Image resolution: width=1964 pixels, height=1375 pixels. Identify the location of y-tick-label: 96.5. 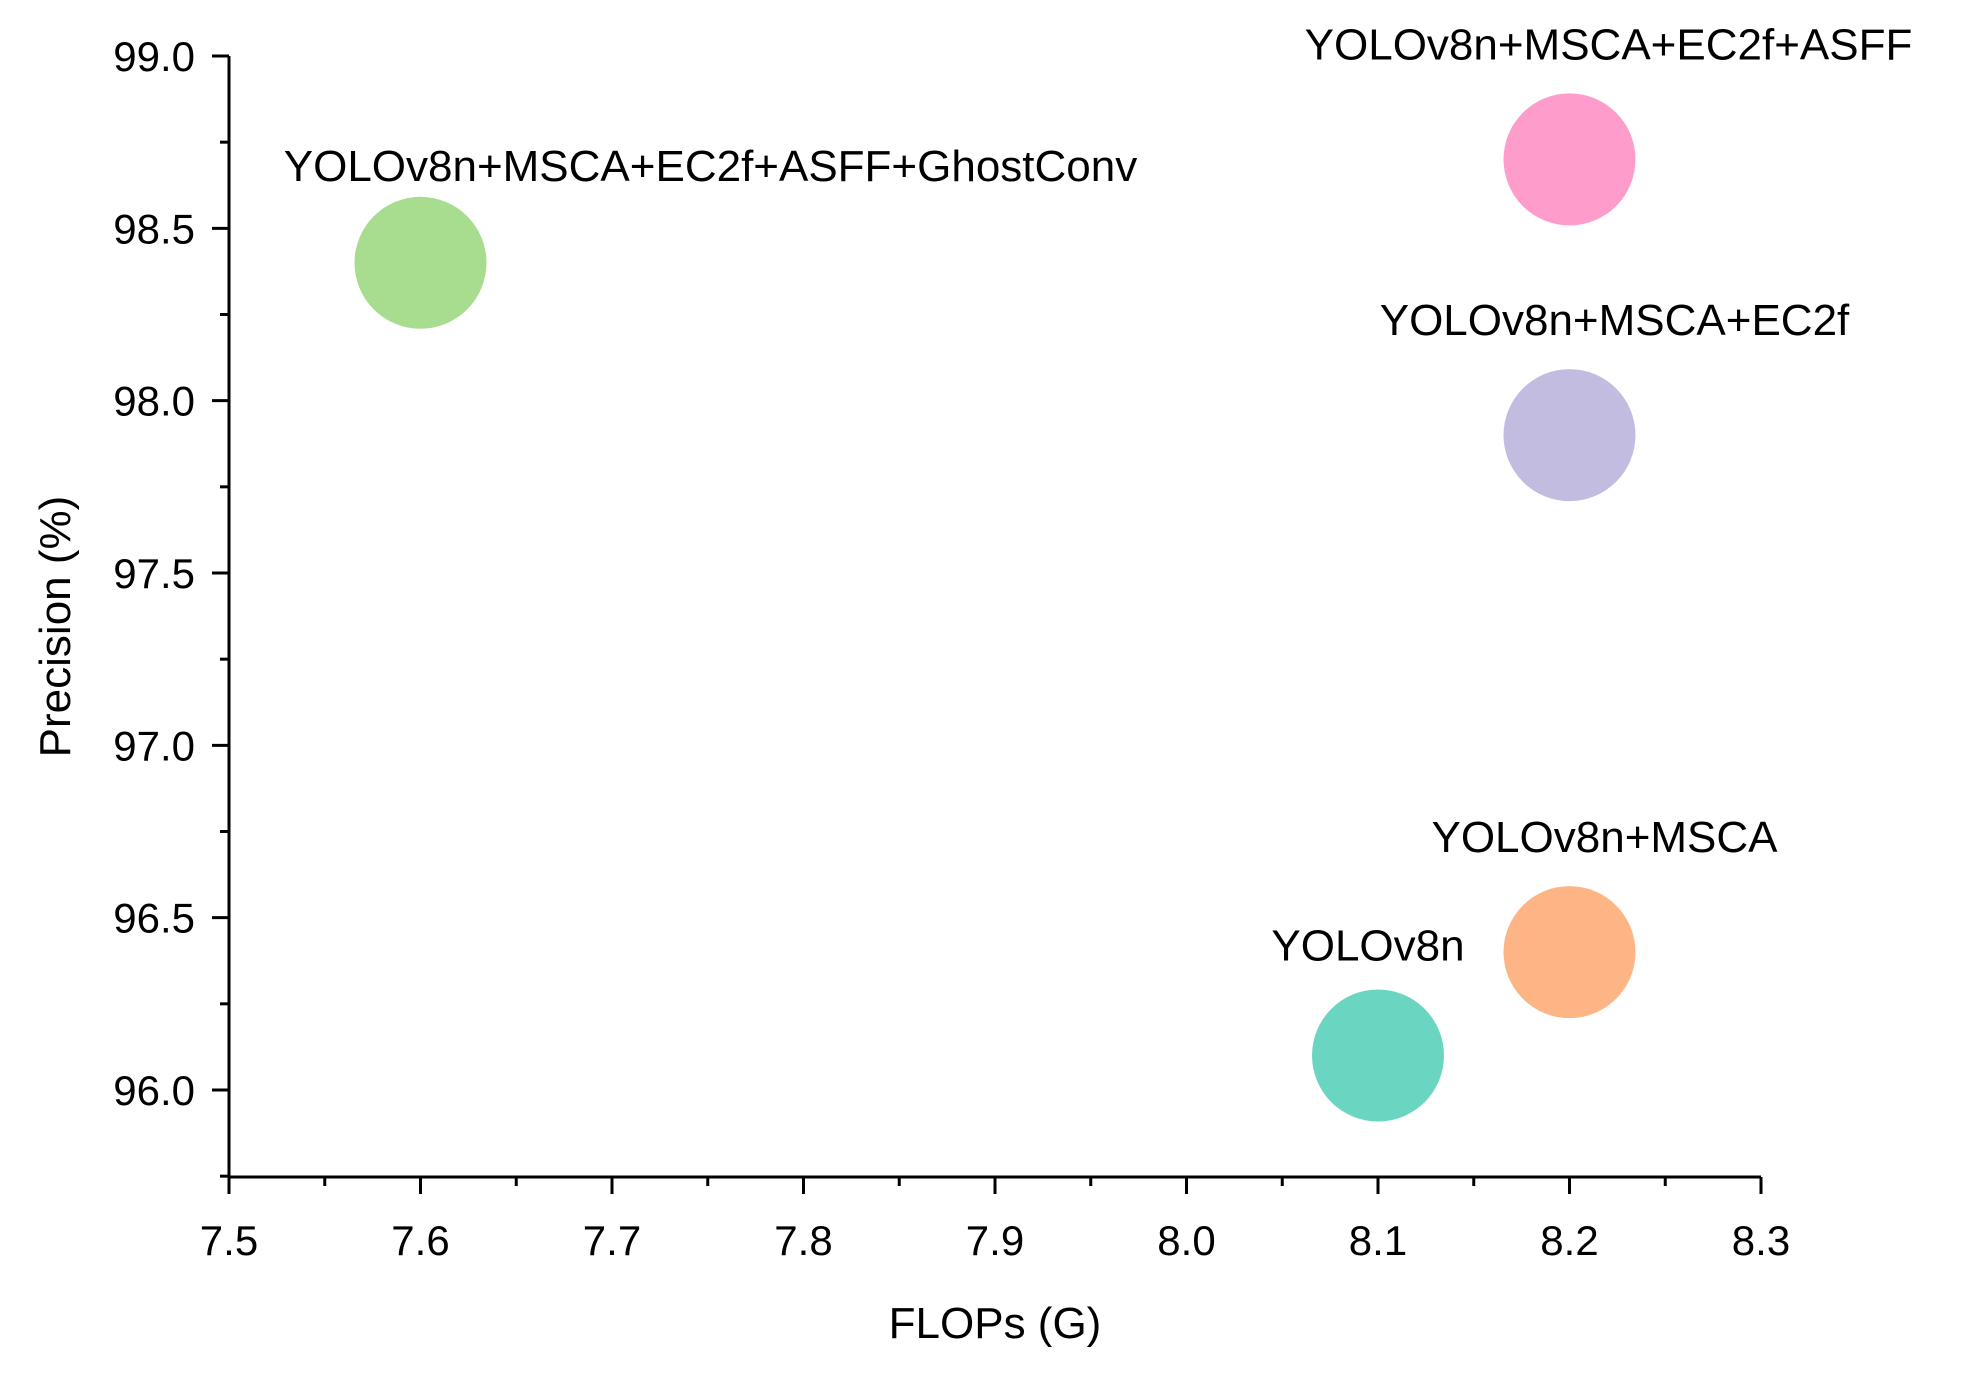
(154, 918).